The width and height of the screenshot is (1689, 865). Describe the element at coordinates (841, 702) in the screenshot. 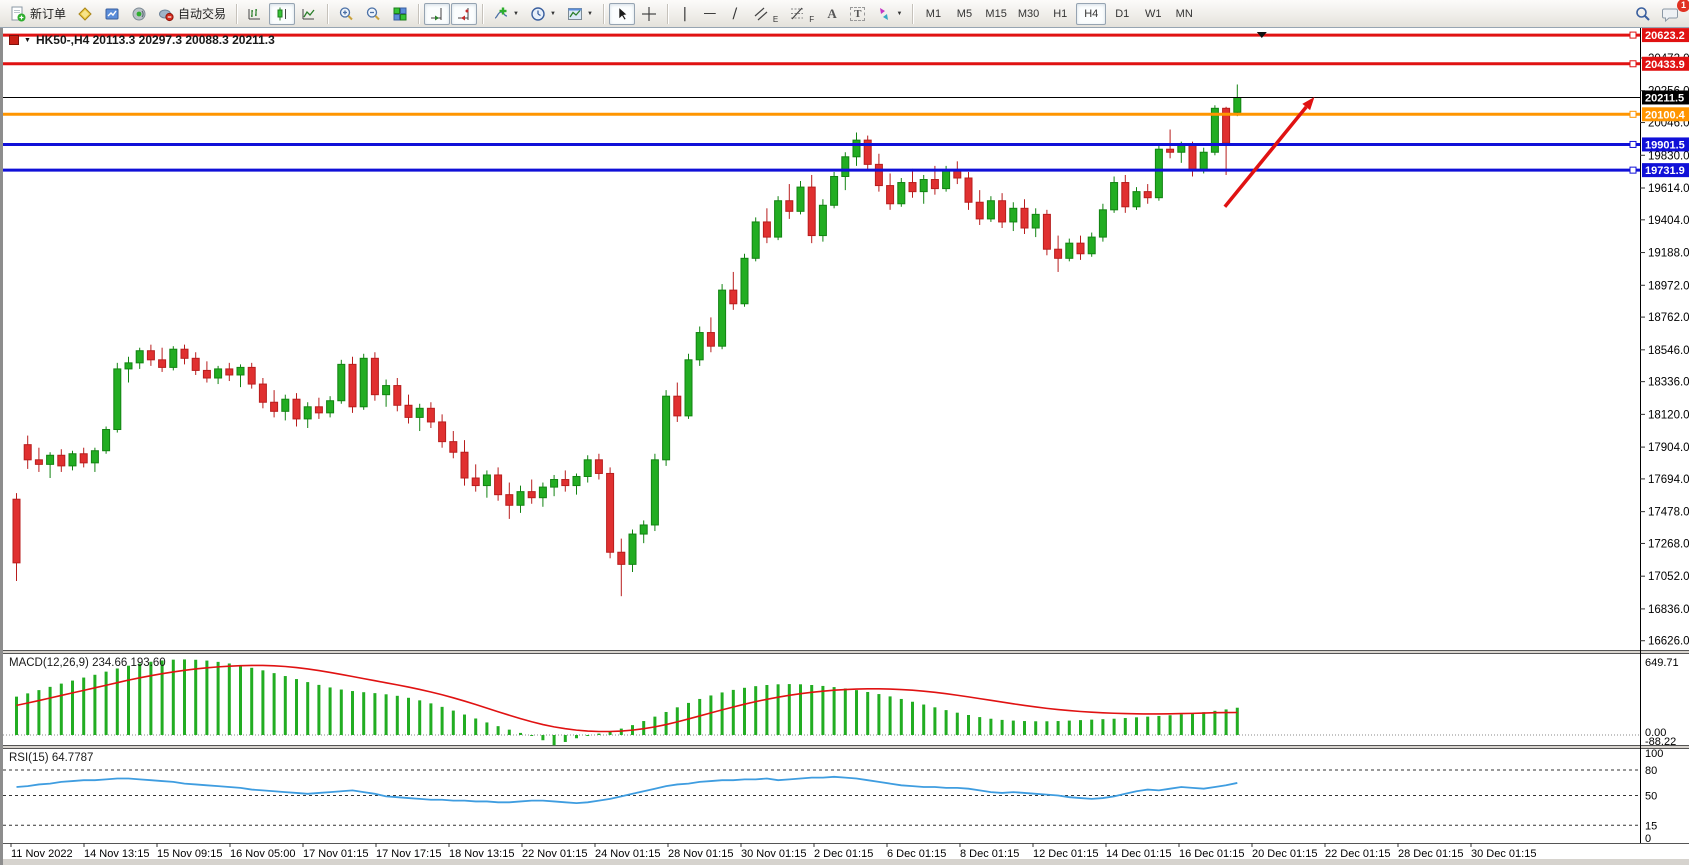

I see `macd-pane: 649.71 0.00-88.22` at that location.